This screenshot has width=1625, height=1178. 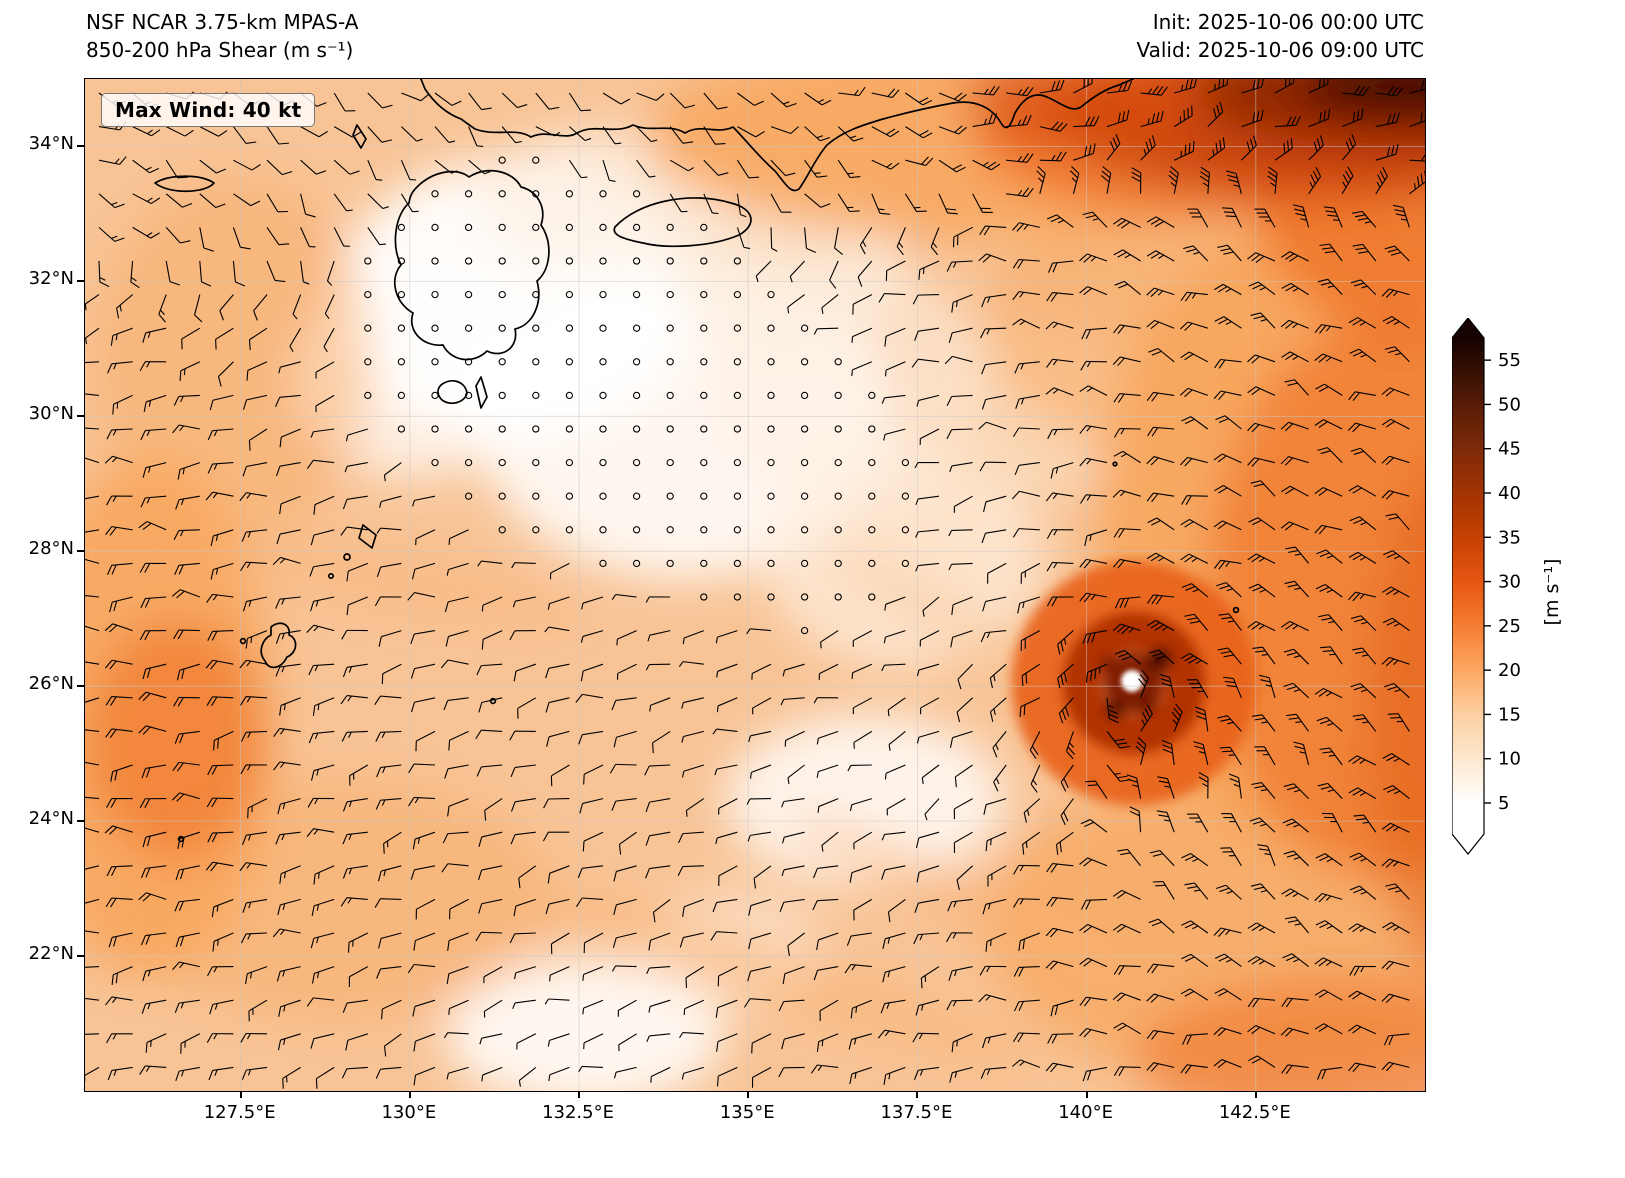 What do you see at coordinates (1552, 592) in the screenshot?
I see `colorbar-unit-label: [m s⁻¹]` at bounding box center [1552, 592].